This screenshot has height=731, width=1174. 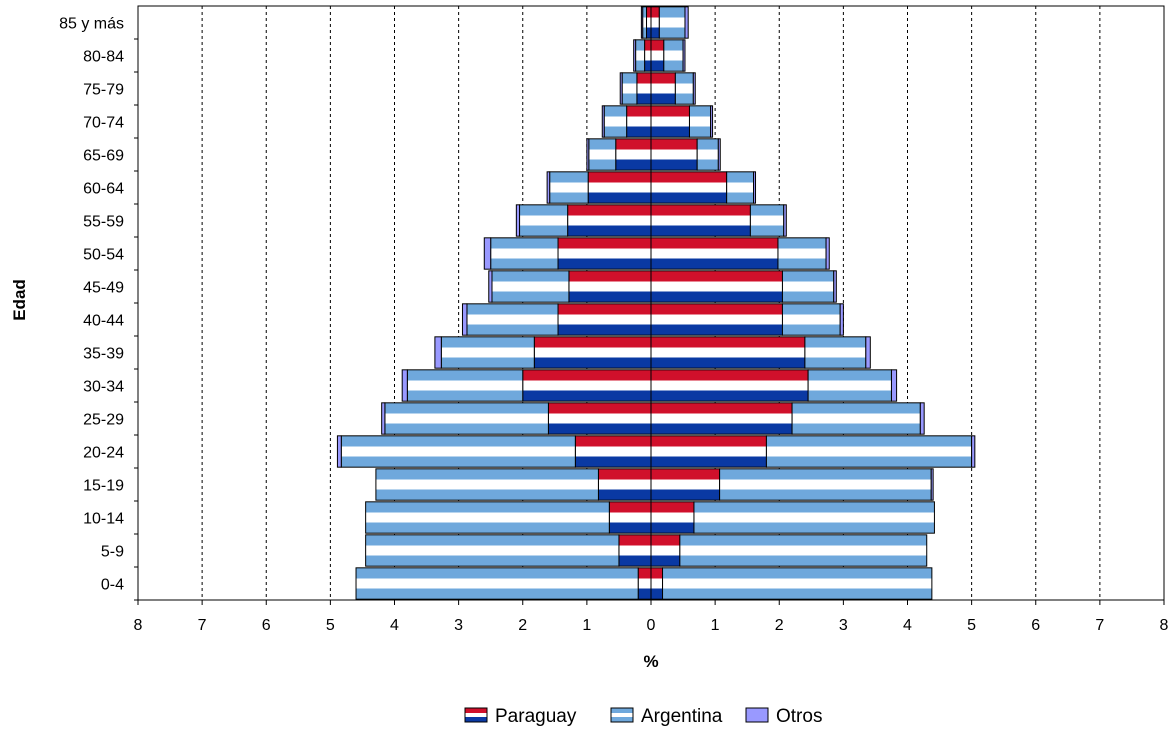 What do you see at coordinates (112, 552) in the screenshot?
I see `y-tick-label: 5-9` at bounding box center [112, 552].